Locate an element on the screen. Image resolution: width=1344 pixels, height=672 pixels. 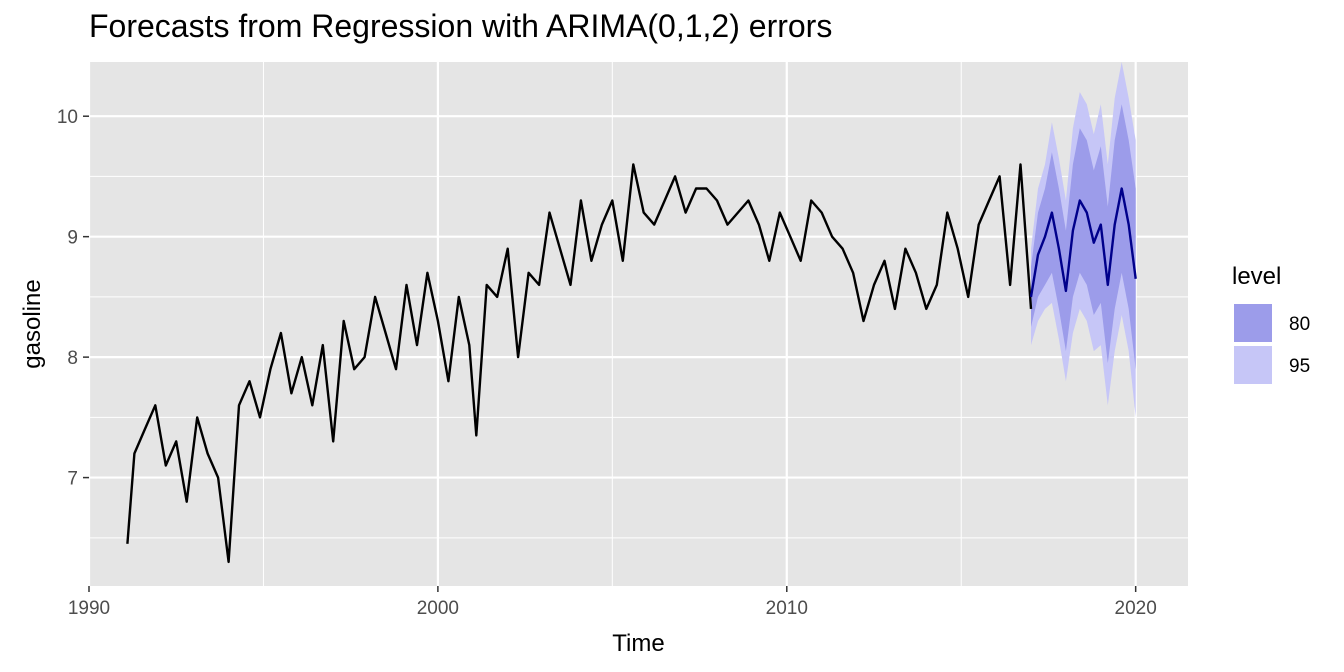
y-tick-label-8: 8 is located at coordinates (72, 358).